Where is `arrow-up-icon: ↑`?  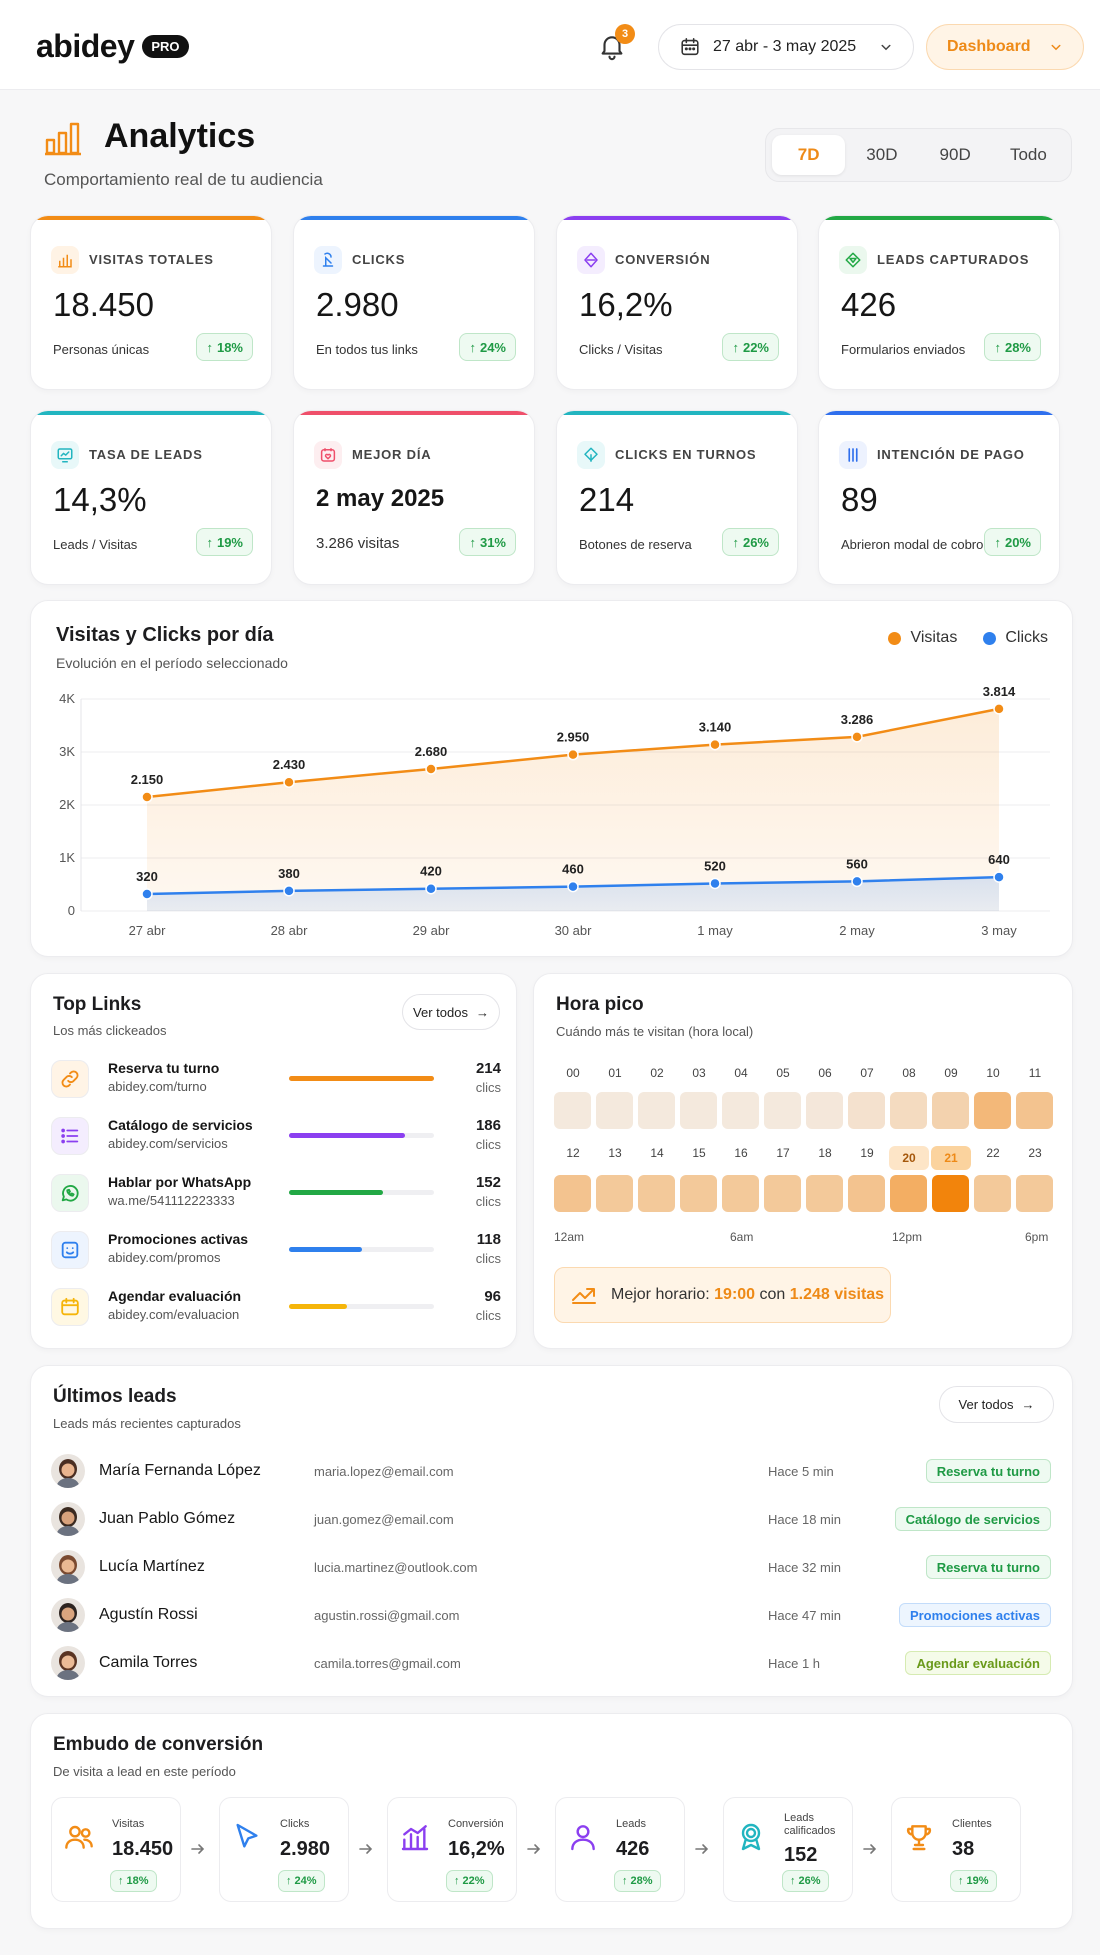
arrow-up-icon: ↑ is located at coordinates (997, 542).